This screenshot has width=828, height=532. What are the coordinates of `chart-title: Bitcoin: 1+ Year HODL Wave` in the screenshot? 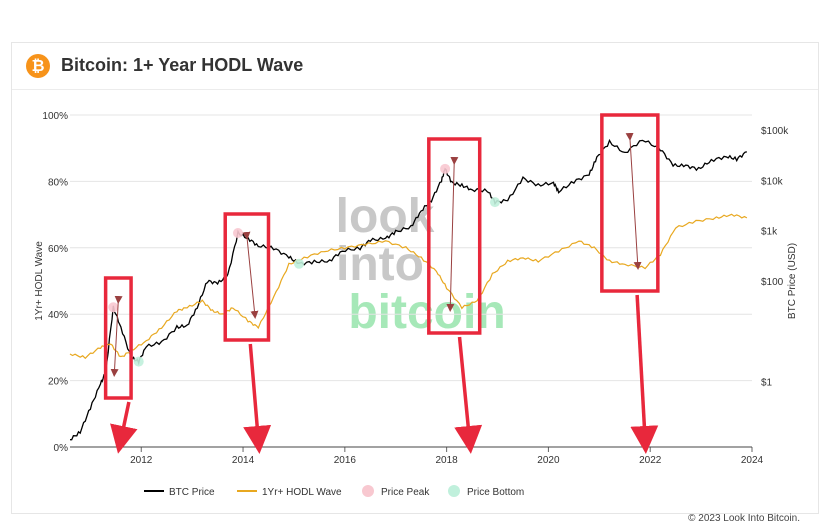 It's located at (182, 65).